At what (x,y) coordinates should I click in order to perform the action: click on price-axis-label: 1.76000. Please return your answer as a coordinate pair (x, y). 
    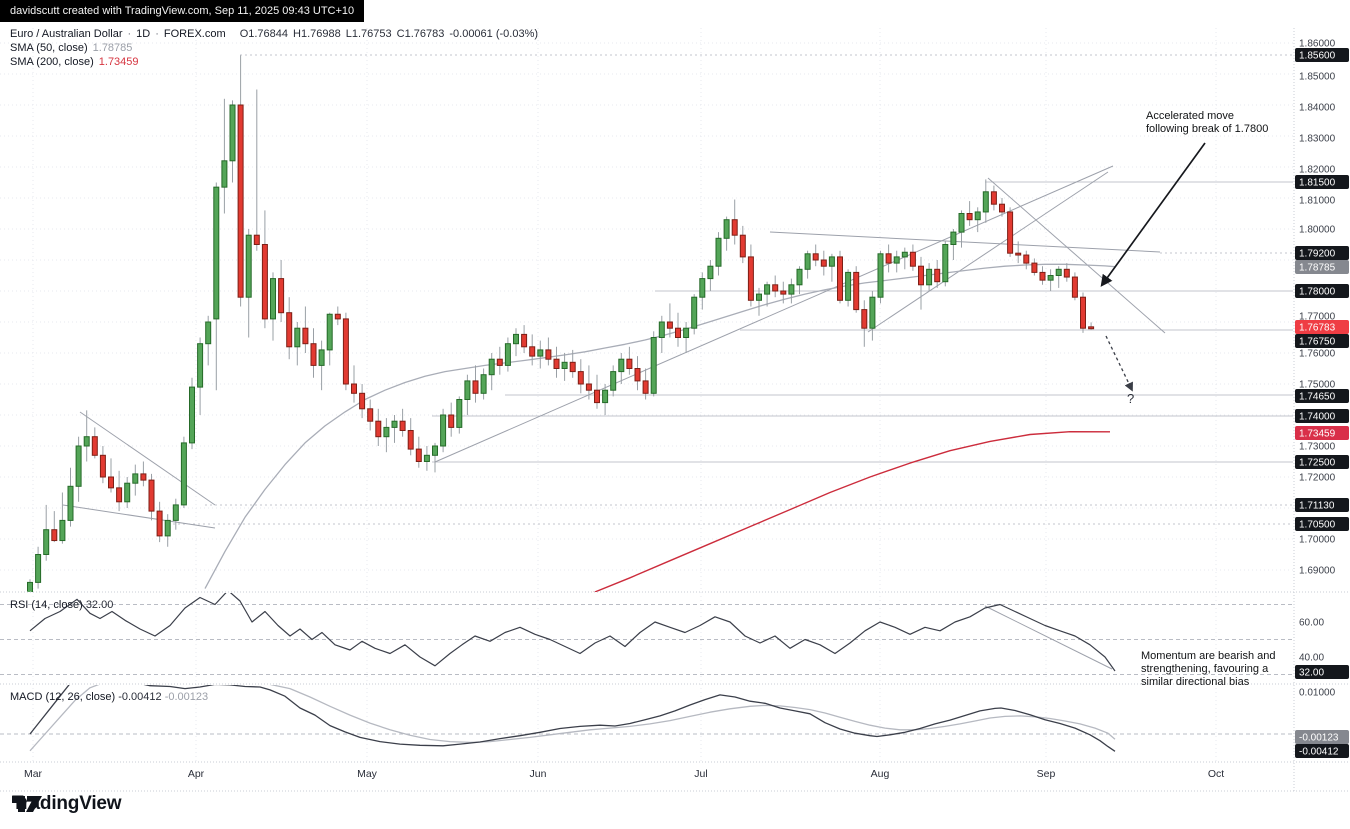
    Looking at the image, I should click on (1317, 354).